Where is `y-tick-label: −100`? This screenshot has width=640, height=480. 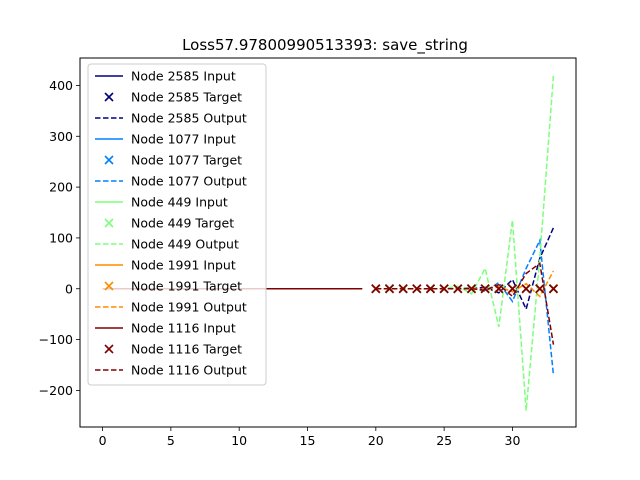 y-tick-label: −100 is located at coordinates (56, 339).